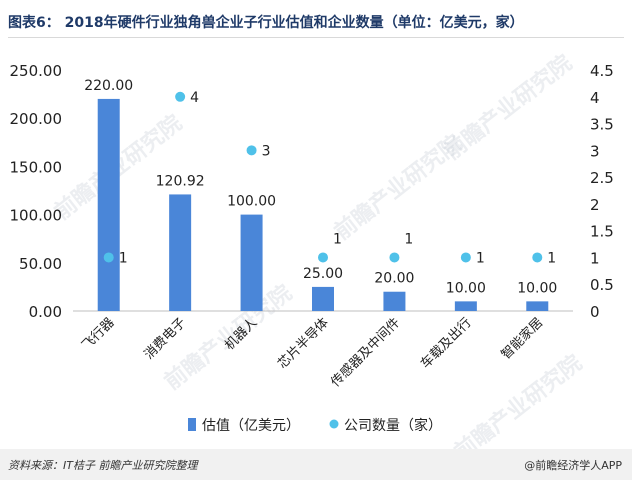 Image resolution: width=632 pixels, height=480 pixels. I want to click on x-category-label: 机器人, so click(241, 334).